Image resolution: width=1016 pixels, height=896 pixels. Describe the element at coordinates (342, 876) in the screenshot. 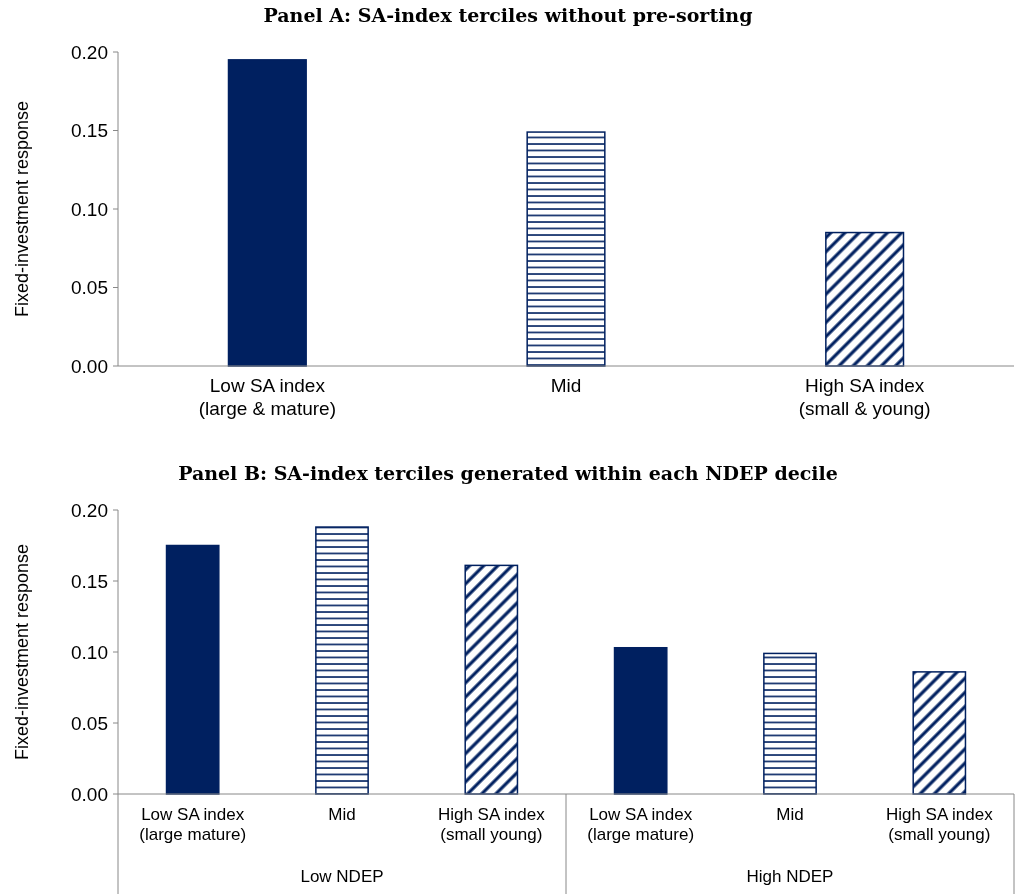

I see `text: Low NDEP` at that location.